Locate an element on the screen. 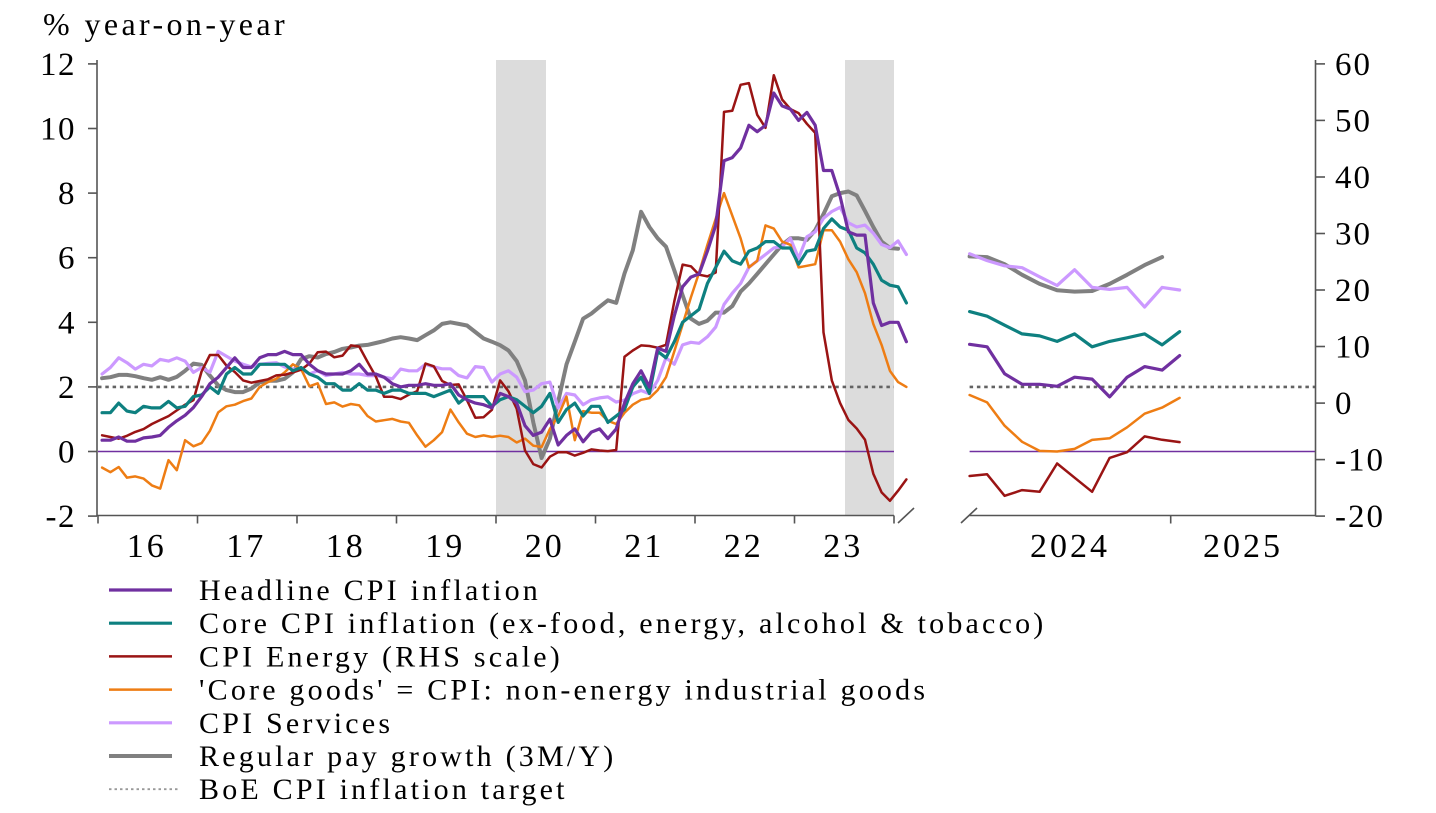 The height and width of the screenshot is (813, 1436). svg-text: CPI Services is located at coordinates (296, 723).